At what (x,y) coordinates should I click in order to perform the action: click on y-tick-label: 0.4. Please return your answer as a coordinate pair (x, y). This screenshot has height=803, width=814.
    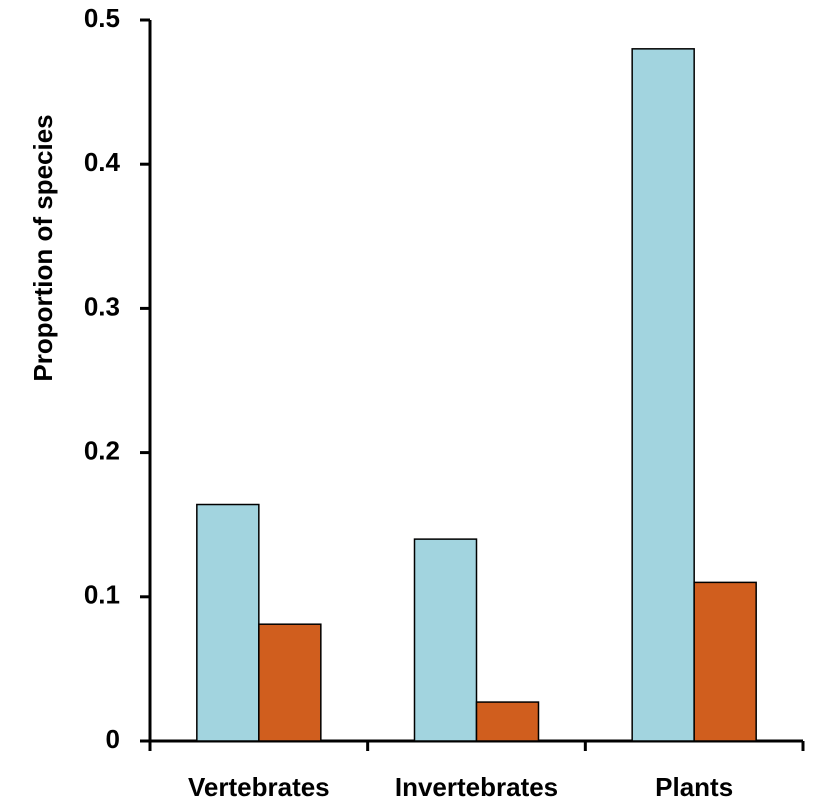
    Looking at the image, I should click on (102, 162).